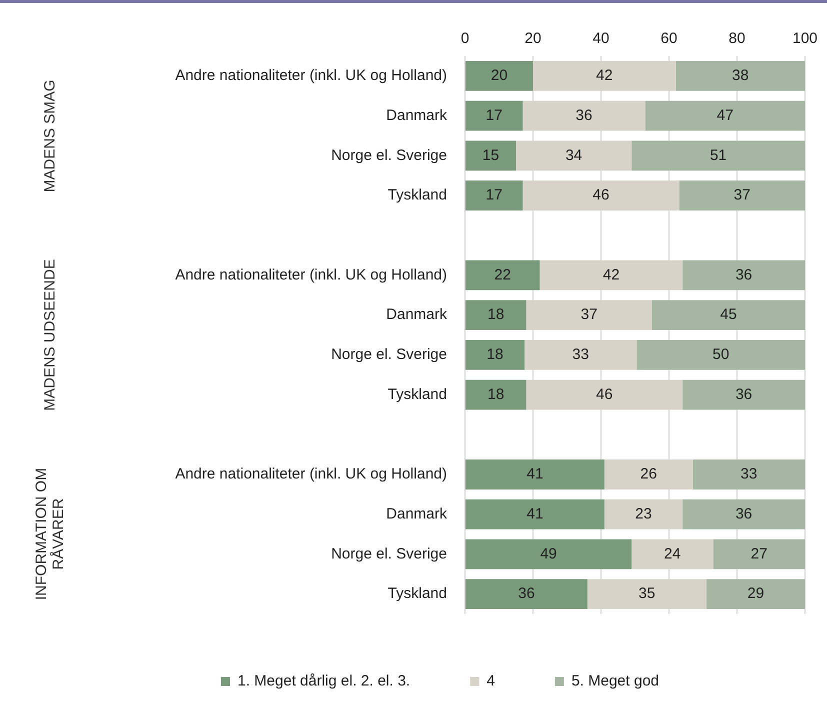 The height and width of the screenshot is (709, 827). I want to click on data-label: 35, so click(647, 593).